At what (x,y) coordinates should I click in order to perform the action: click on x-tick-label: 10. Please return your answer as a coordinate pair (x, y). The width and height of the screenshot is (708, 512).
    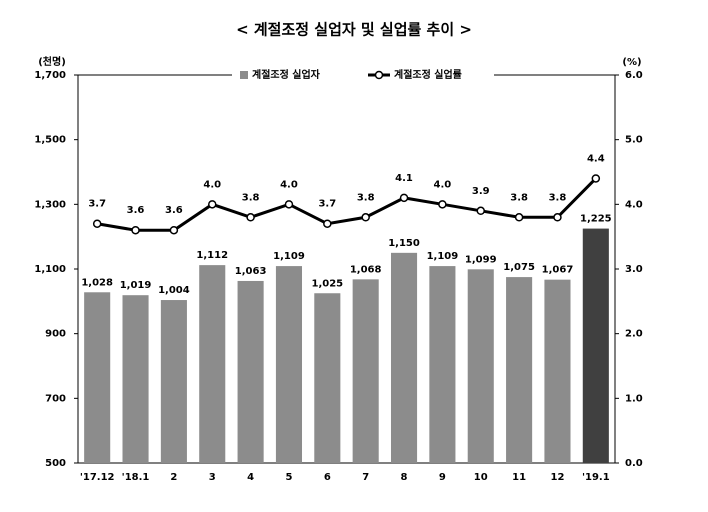
    Looking at the image, I should click on (481, 477).